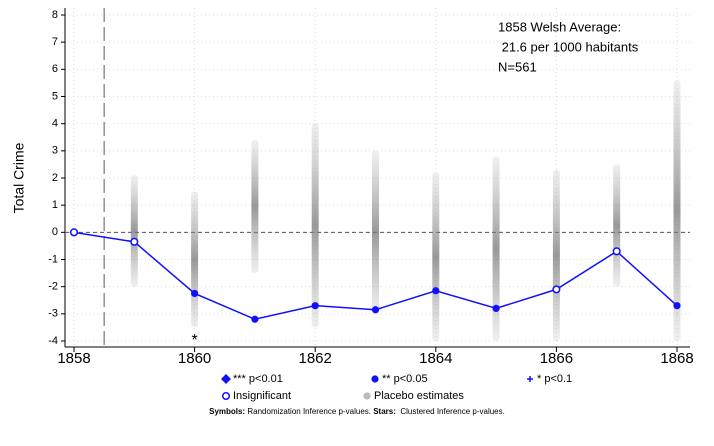 Image resolution: width=714 pixels, height=446 pixels. What do you see at coordinates (676, 358) in the screenshot?
I see `x-tick-label: 1868` at bounding box center [676, 358].